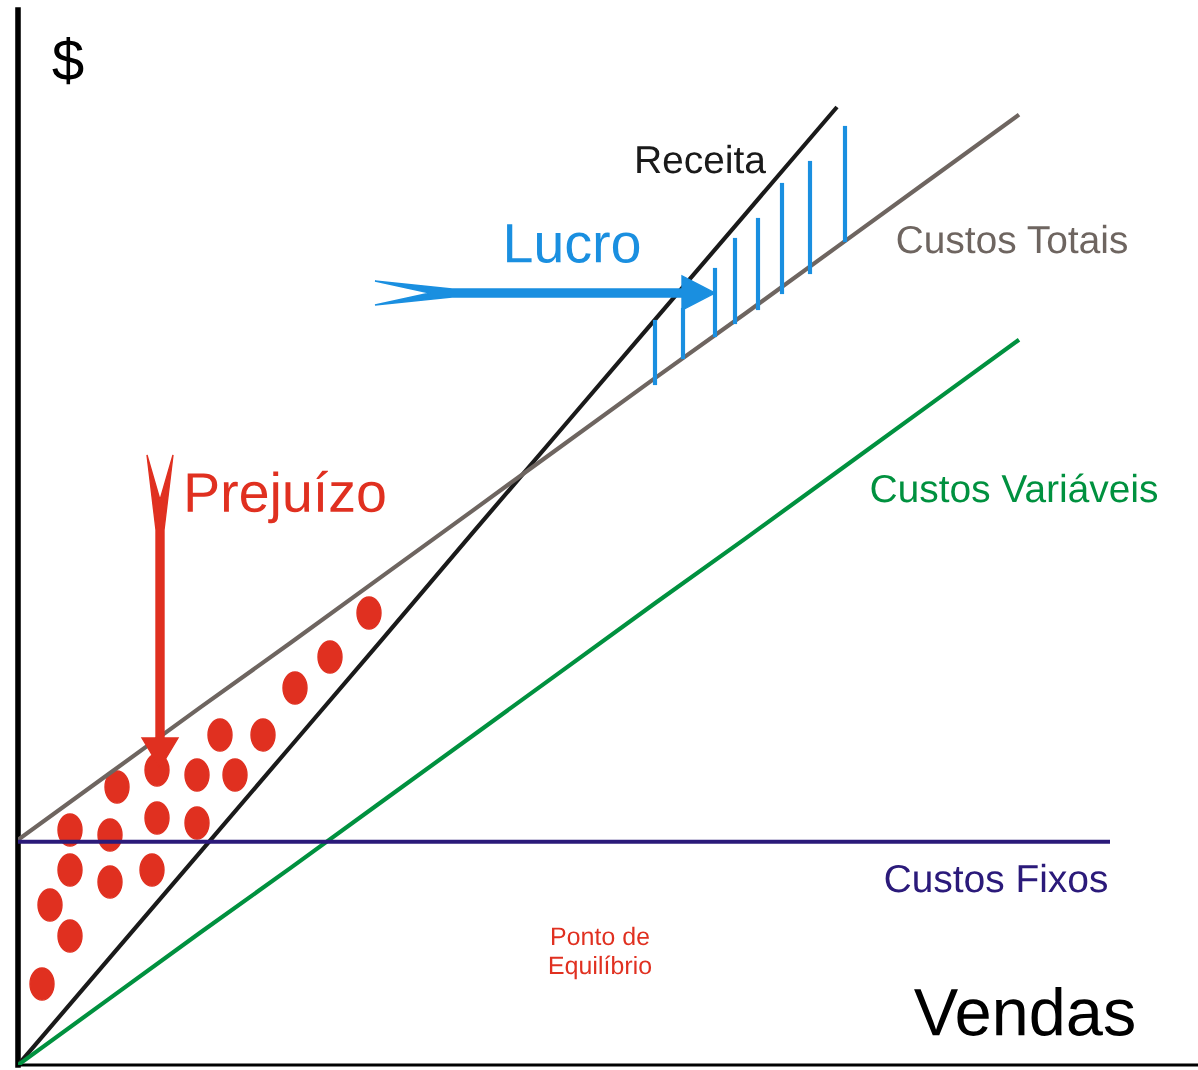 The height and width of the screenshot is (1070, 1198). Describe the element at coordinates (1012, 239) in the screenshot. I see `series-label: Custos Totais` at that location.